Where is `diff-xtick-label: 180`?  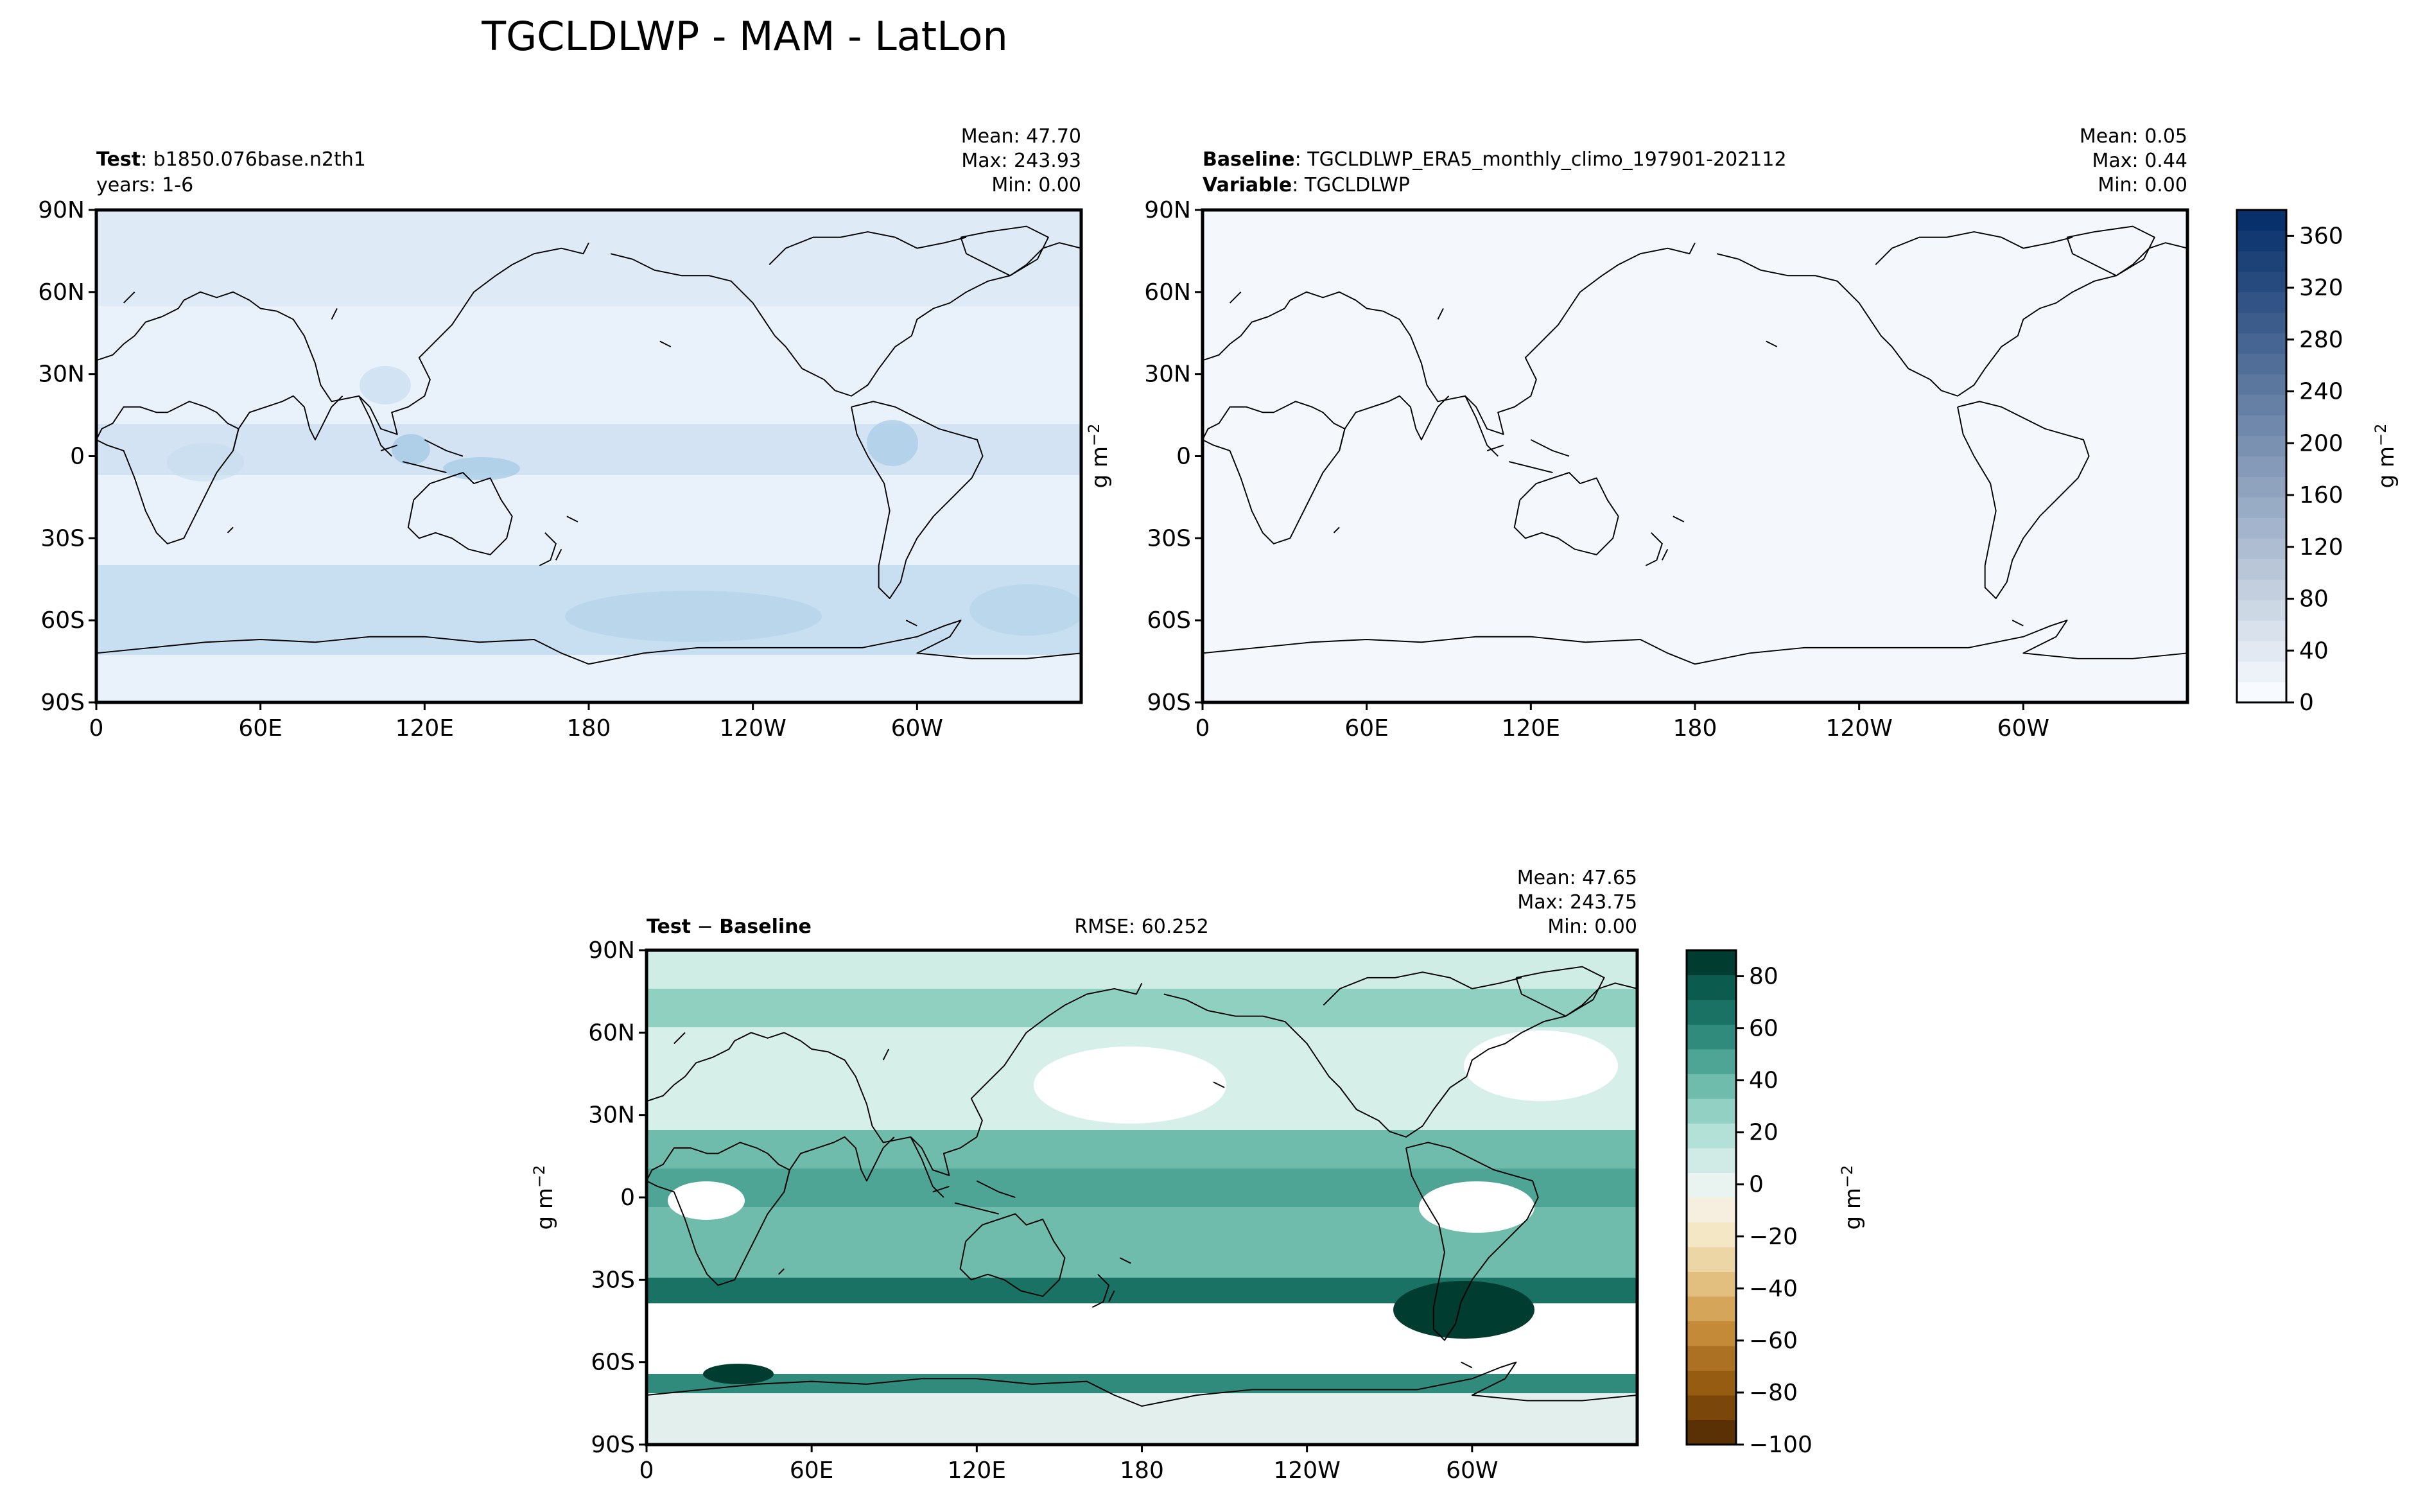 diff-xtick-label: 180 is located at coordinates (1142, 1470).